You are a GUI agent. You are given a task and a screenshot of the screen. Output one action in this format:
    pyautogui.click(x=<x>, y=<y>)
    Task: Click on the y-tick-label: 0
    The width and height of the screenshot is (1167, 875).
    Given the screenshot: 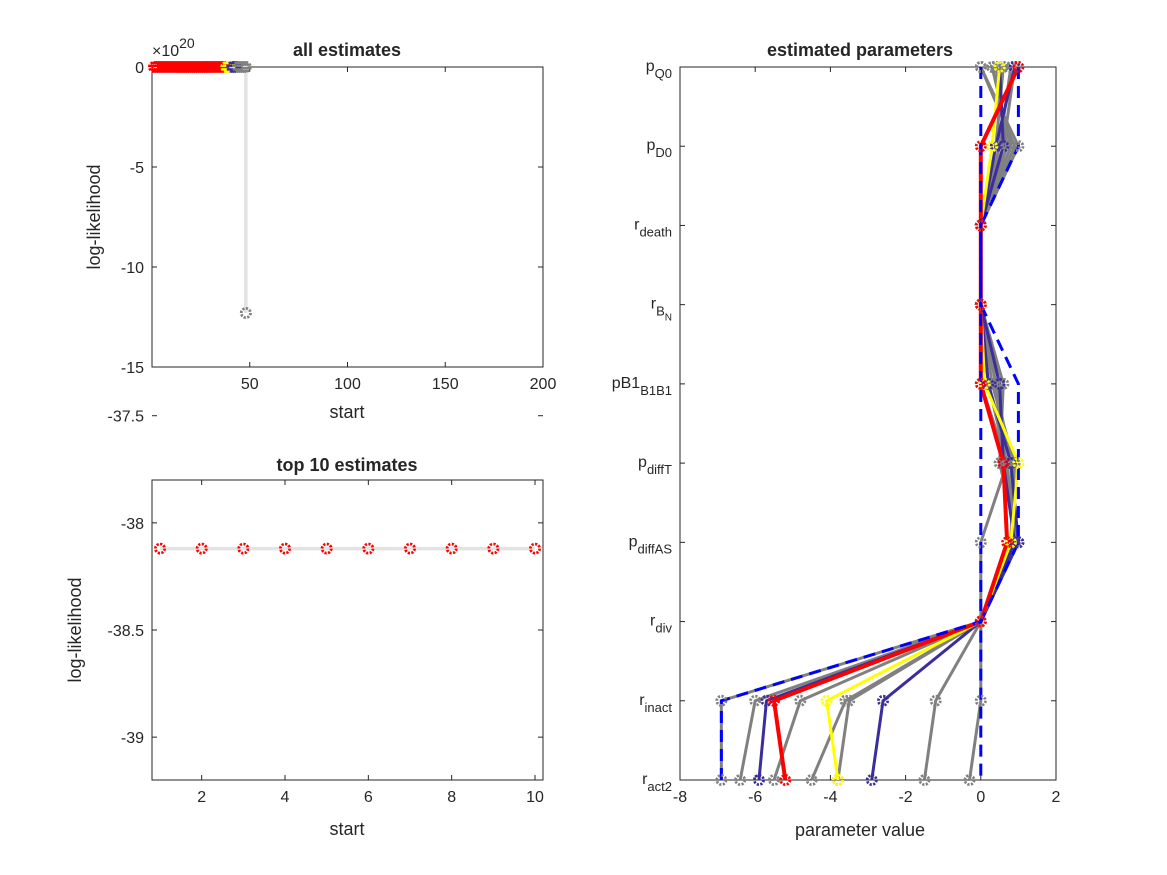 What is the action you would take?
    pyautogui.click(x=139, y=68)
    